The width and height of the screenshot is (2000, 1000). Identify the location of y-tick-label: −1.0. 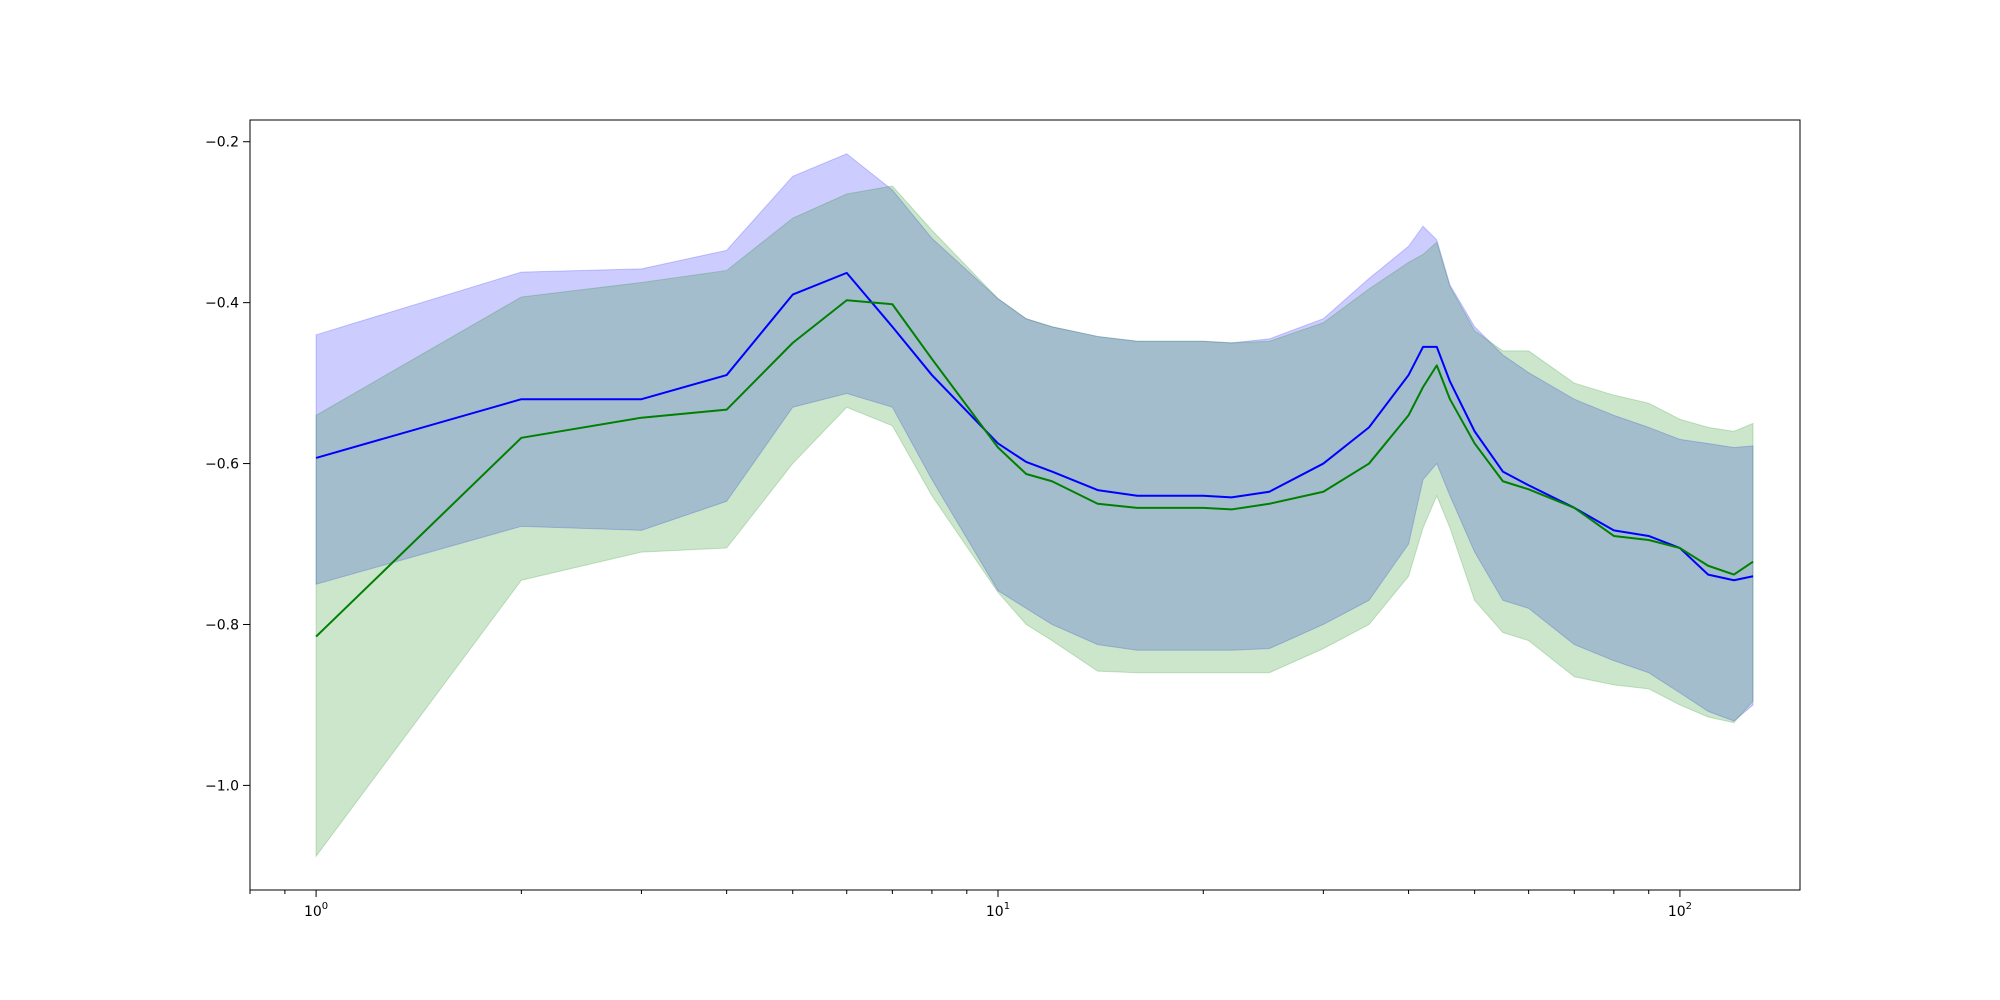
(222, 786).